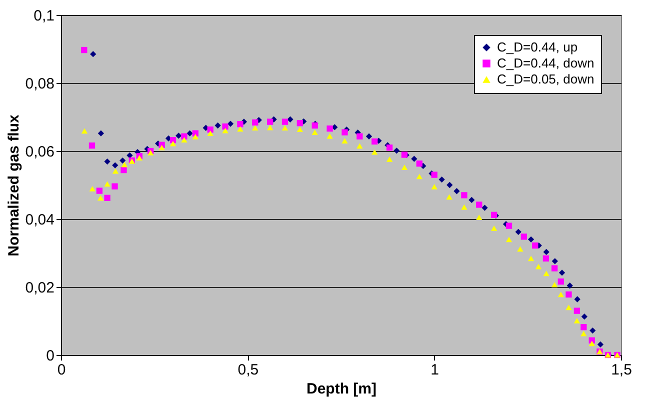 Image resolution: width=647 pixels, height=407 pixels. What do you see at coordinates (39, 84) in the screenshot?
I see `y-tick-label: 0,08` at bounding box center [39, 84].